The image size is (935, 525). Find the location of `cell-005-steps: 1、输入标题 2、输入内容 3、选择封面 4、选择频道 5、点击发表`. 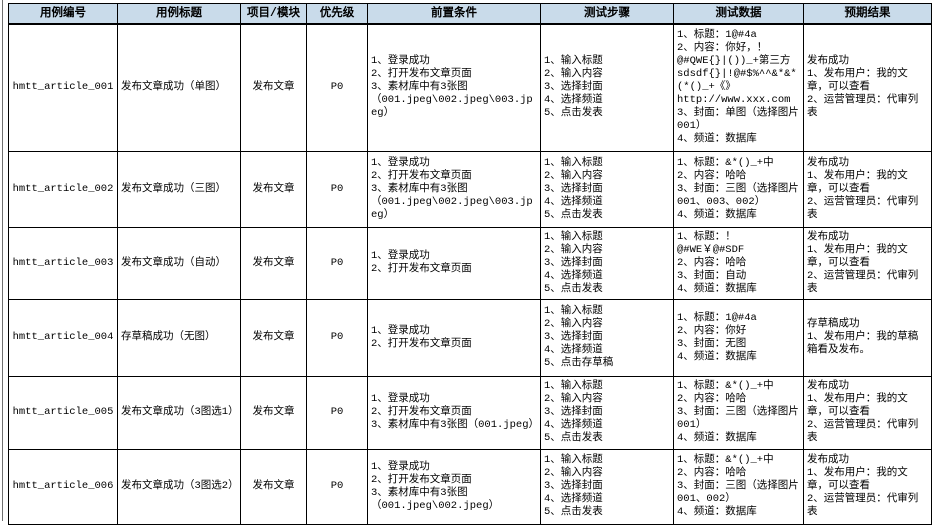

cell-005-steps: 1、输入标题 2、输入内容 3、选择封面 4、选择频道 5、点击发表 is located at coordinates (607, 412).